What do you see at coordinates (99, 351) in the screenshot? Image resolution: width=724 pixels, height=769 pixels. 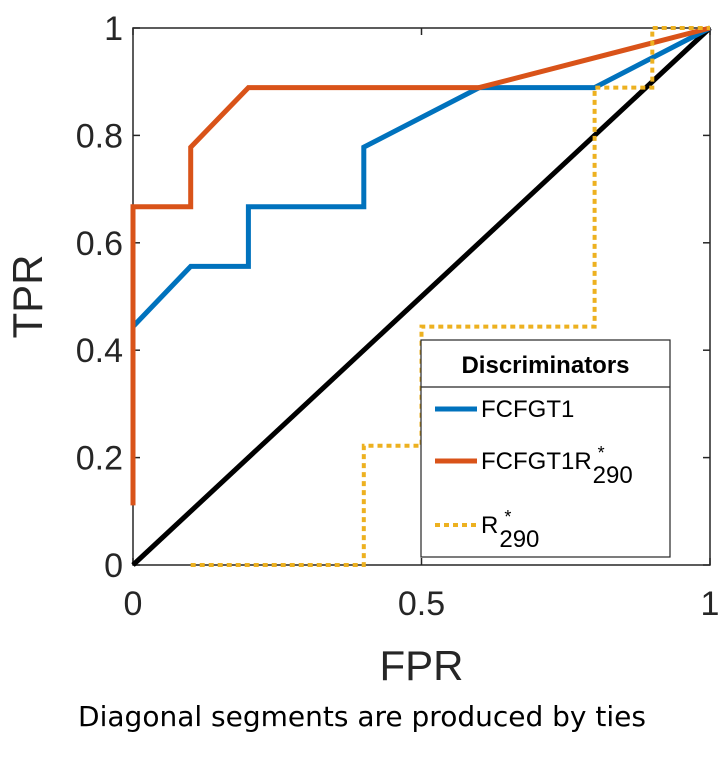 I see `y-tick-label: 0.4` at bounding box center [99, 351].